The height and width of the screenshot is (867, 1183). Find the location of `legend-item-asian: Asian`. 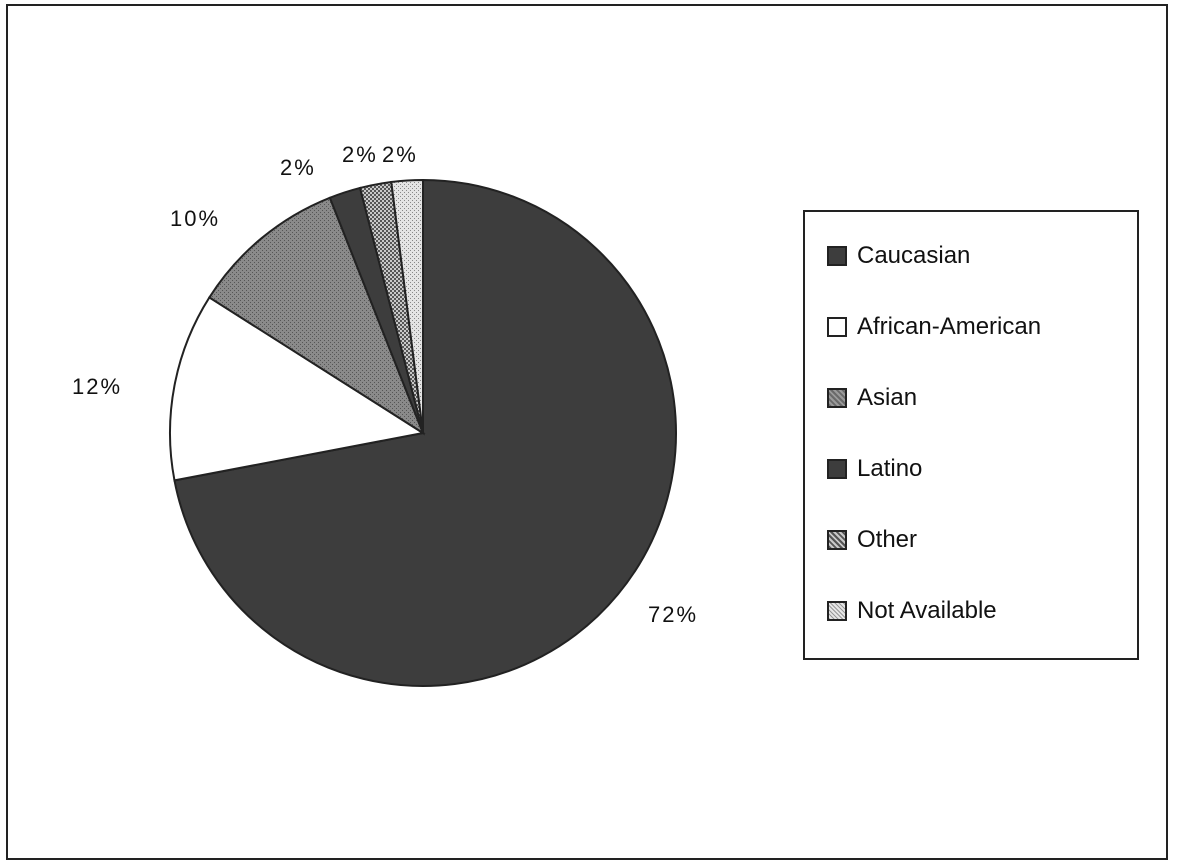

legend-item-asian: Asian is located at coordinates (872, 398).